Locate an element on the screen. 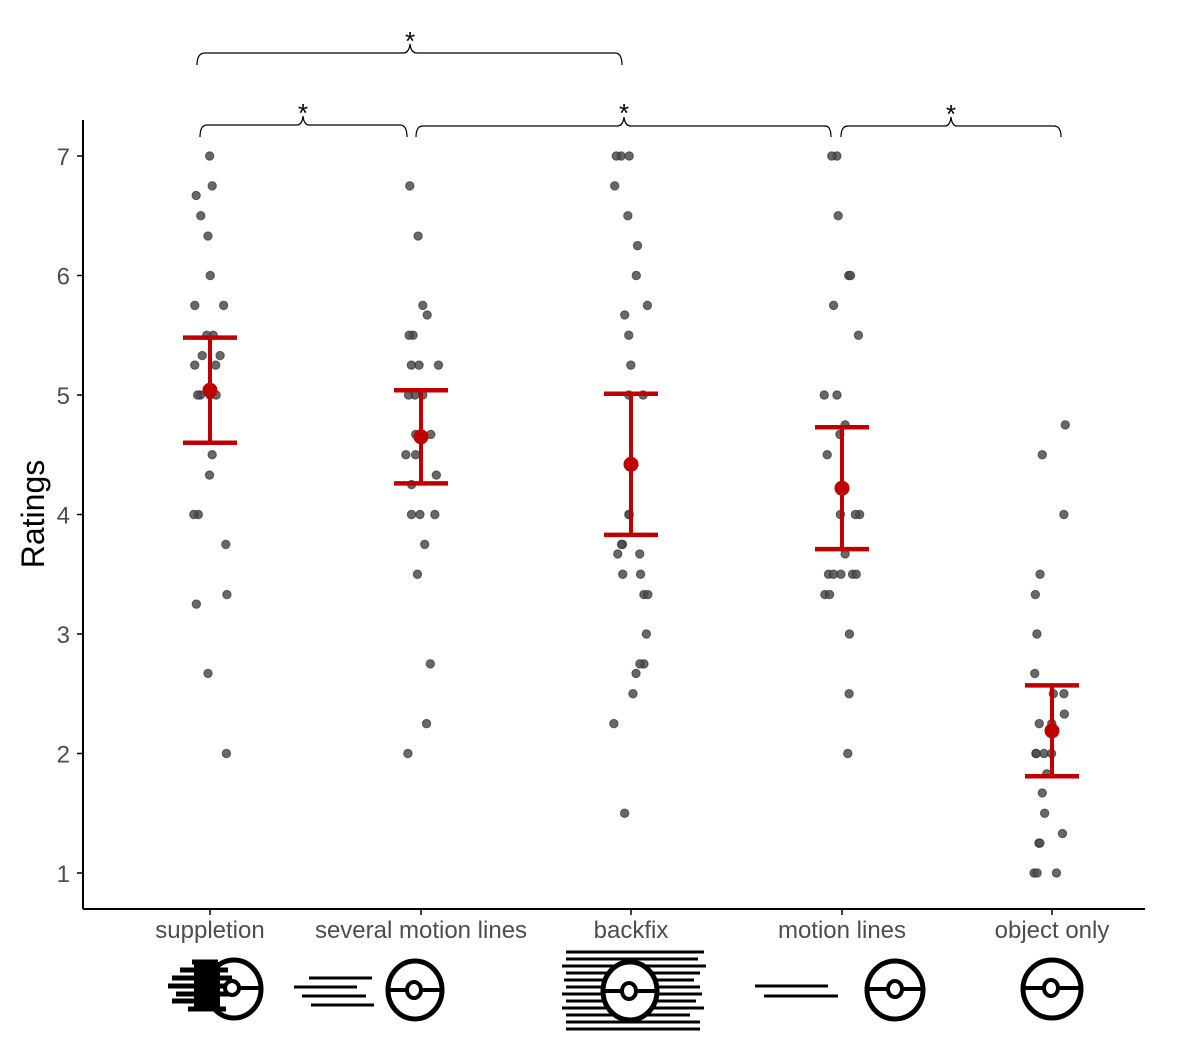 This screenshot has height=1054, width=1200. x-label-backfix: backfix is located at coordinates (631, 930).